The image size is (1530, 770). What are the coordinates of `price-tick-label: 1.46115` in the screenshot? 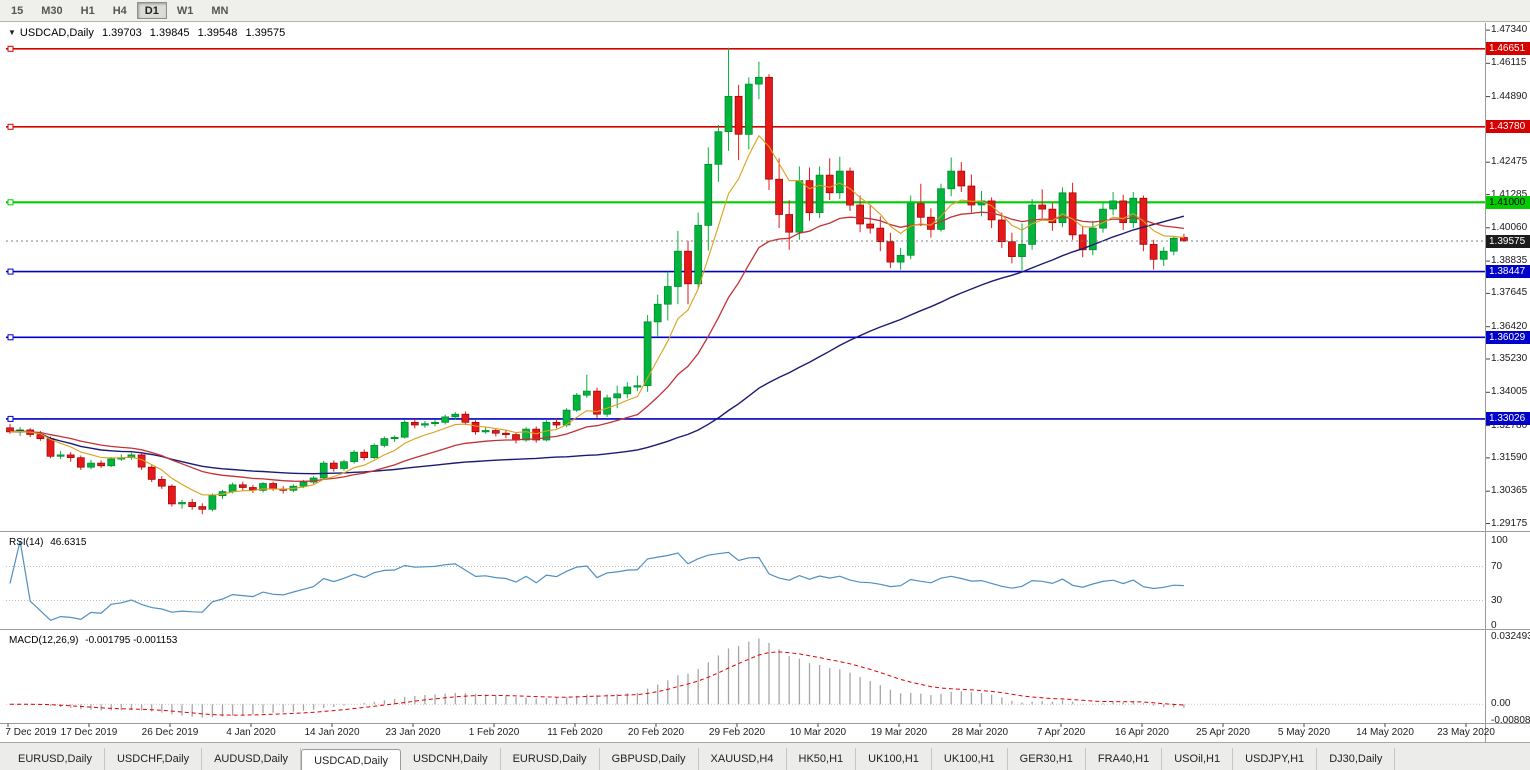 It's located at (1509, 63).